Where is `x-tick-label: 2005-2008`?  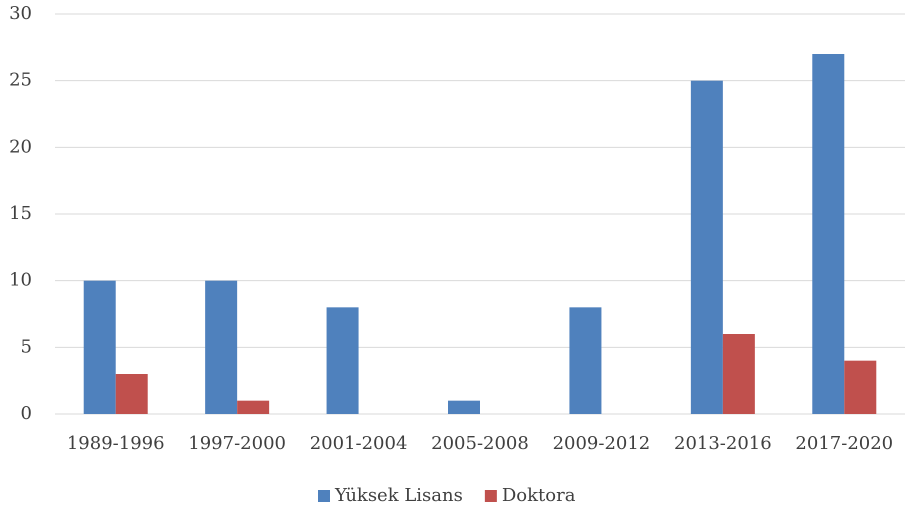 x-tick-label: 2005-2008 is located at coordinates (480, 443).